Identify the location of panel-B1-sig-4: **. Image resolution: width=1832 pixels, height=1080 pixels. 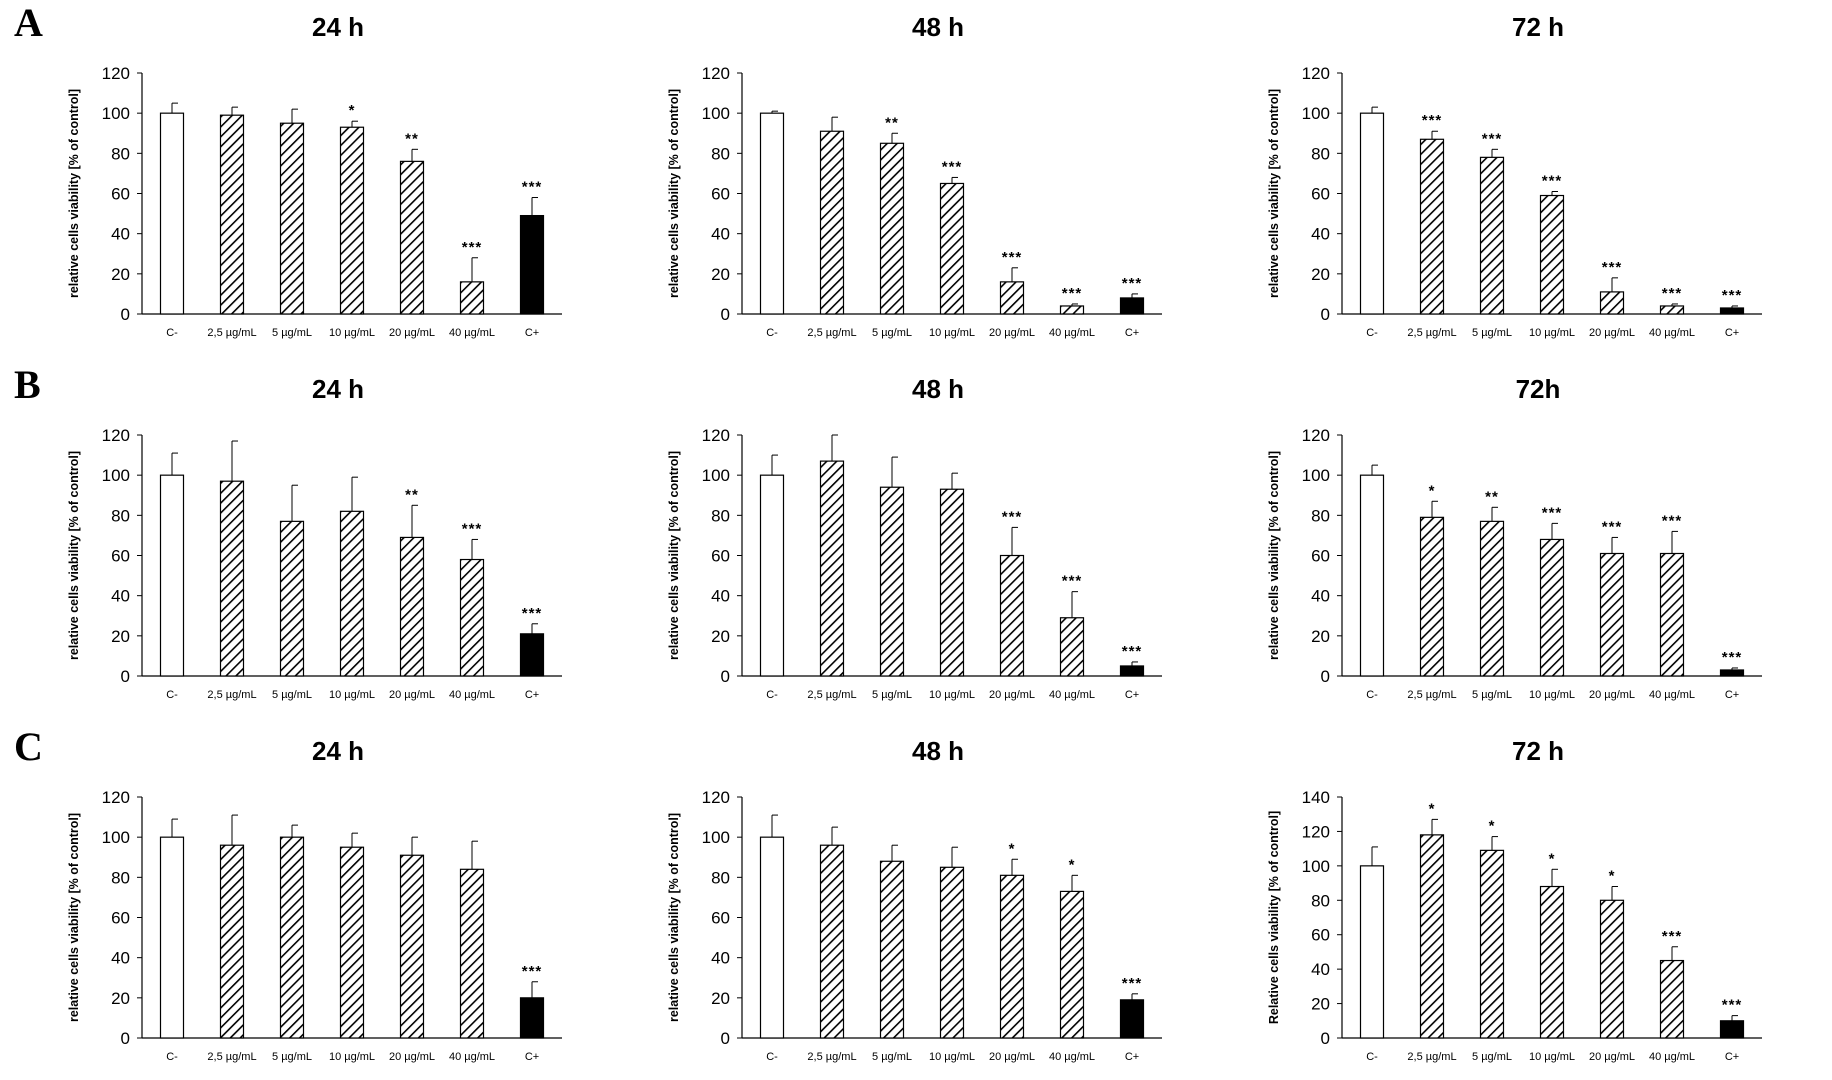
(412, 494).